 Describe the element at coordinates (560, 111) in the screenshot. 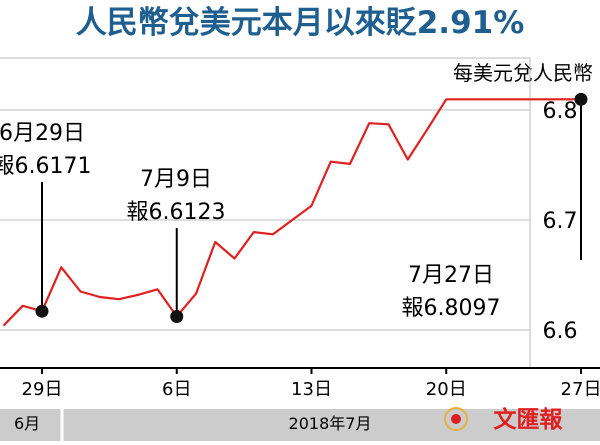

I see `y-tick-label: 6.8` at that location.